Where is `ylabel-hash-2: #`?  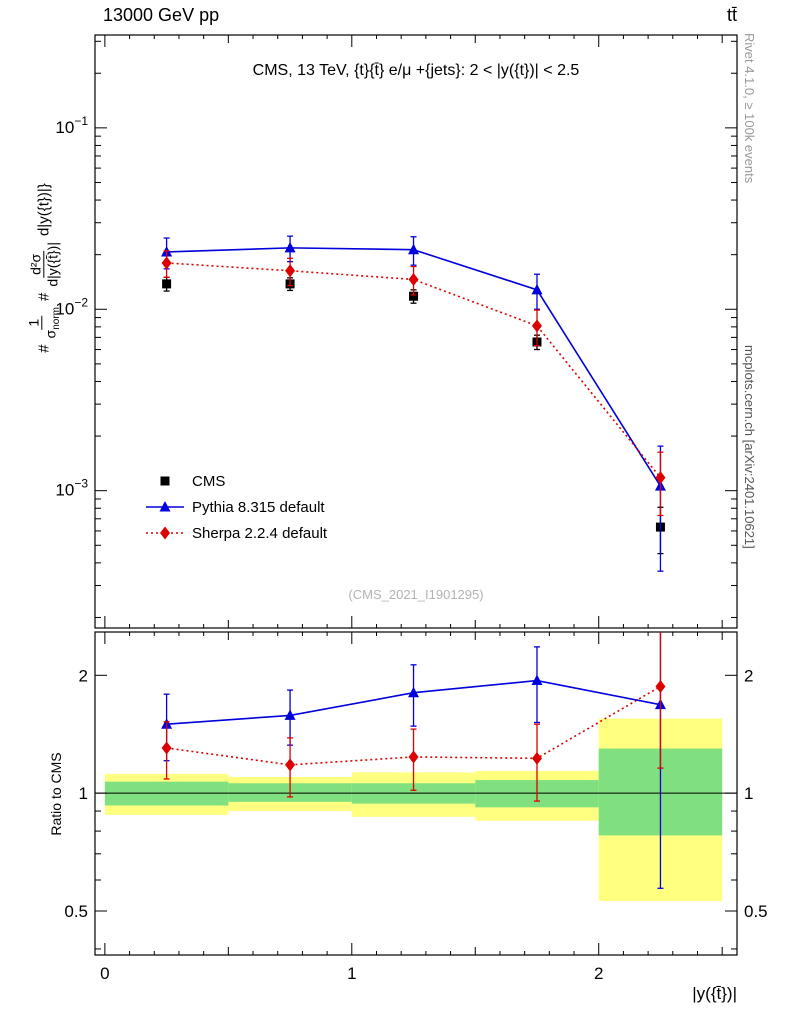
ylabel-hash-2: # is located at coordinates (44, 297).